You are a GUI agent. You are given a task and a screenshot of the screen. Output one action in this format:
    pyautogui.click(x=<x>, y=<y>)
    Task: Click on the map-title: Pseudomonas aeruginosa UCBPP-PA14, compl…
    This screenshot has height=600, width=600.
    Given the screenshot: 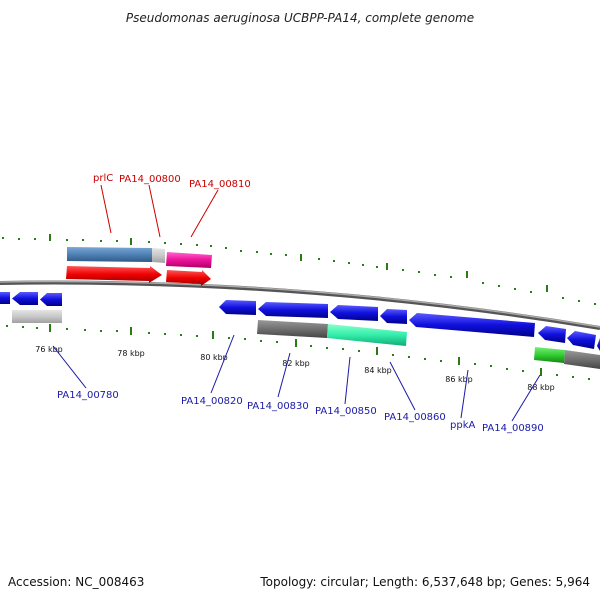 What is the action you would take?
    pyautogui.click(x=300, y=18)
    